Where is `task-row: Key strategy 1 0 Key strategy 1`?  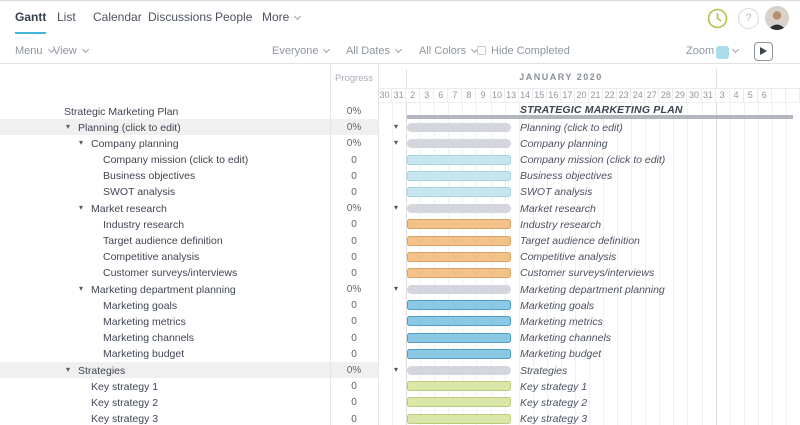 task-row: Key strategy 1 0 Key strategy 1 is located at coordinates (400, 386).